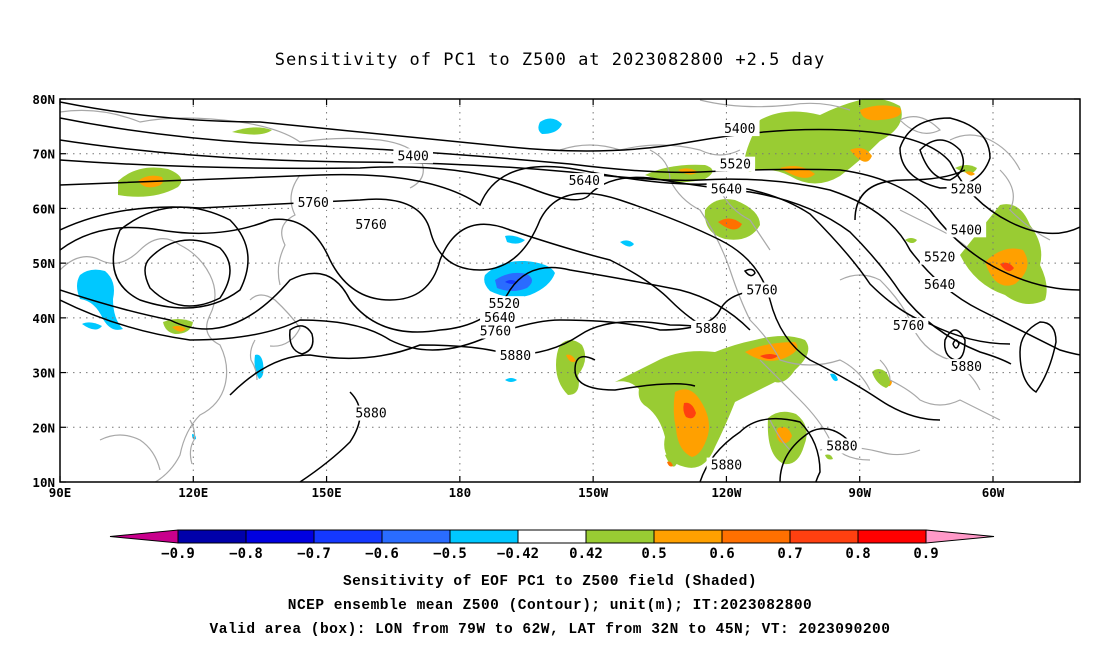 The width and height of the screenshot is (1100, 650). What do you see at coordinates (43, 154) in the screenshot?
I see `lat-tick-label: 70N` at bounding box center [43, 154].